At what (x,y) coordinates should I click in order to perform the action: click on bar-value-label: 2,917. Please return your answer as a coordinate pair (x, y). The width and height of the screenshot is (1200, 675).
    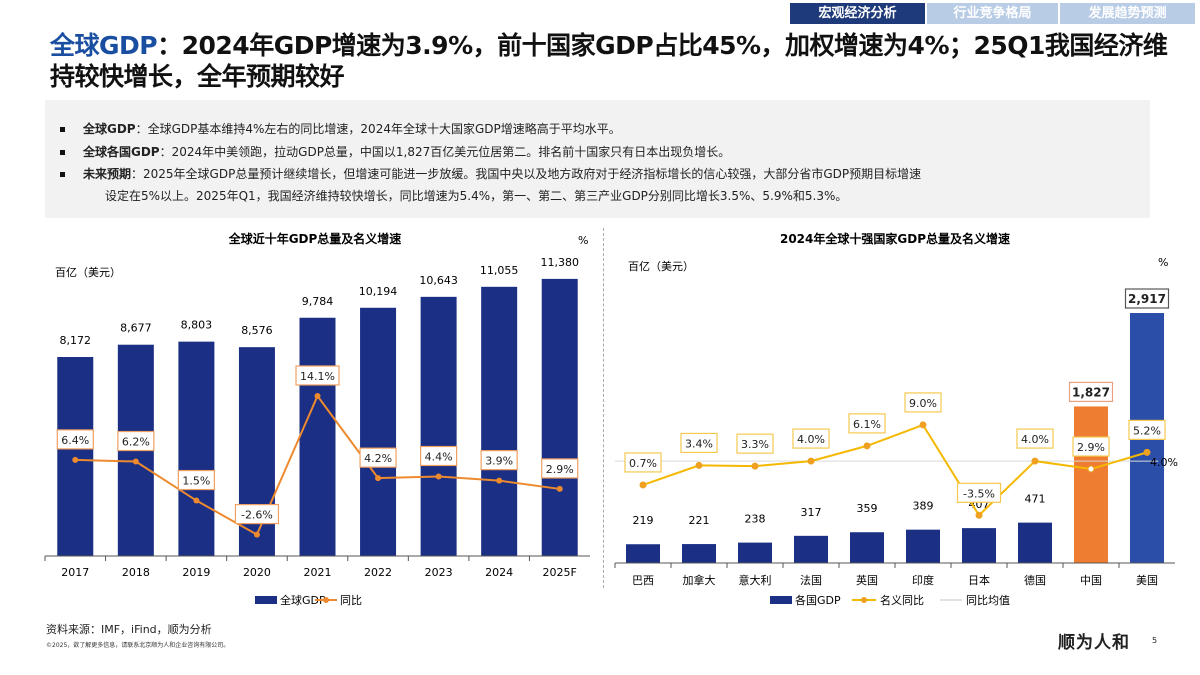
    Looking at the image, I should click on (1147, 299).